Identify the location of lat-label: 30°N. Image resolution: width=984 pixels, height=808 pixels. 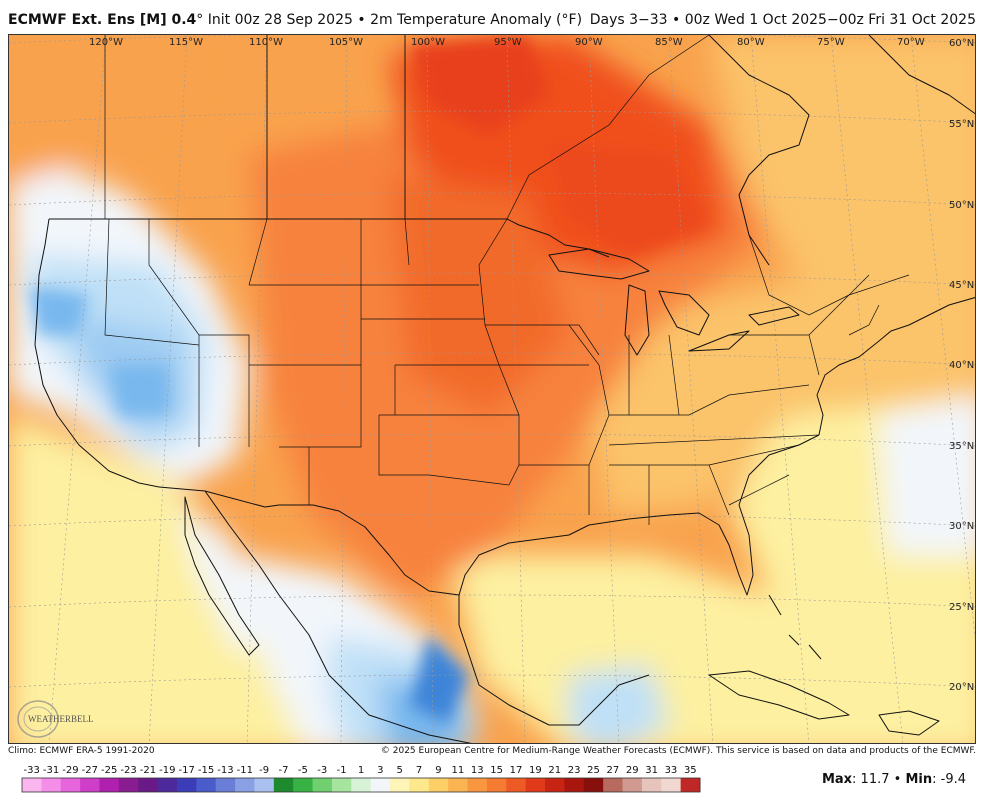
(961, 526).